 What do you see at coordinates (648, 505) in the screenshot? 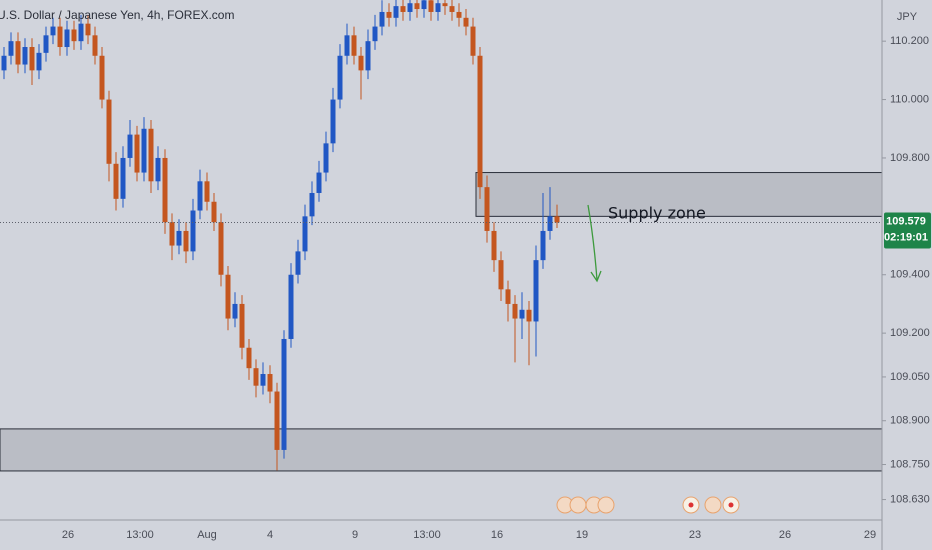
I see `event-icons` at bounding box center [648, 505].